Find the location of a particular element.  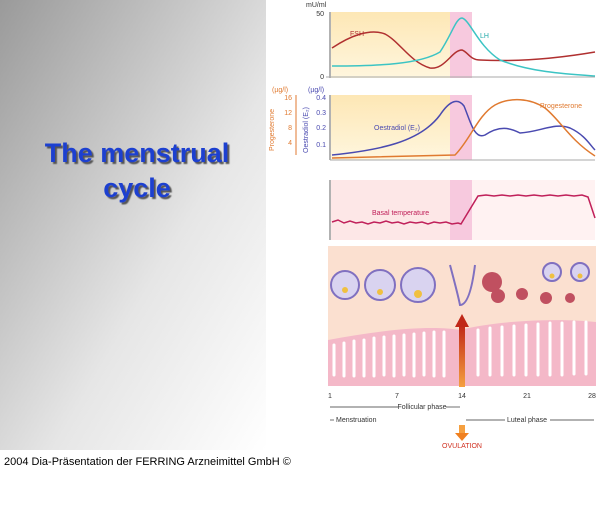

phase-label: Follicular phase is located at coordinates (421, 407).